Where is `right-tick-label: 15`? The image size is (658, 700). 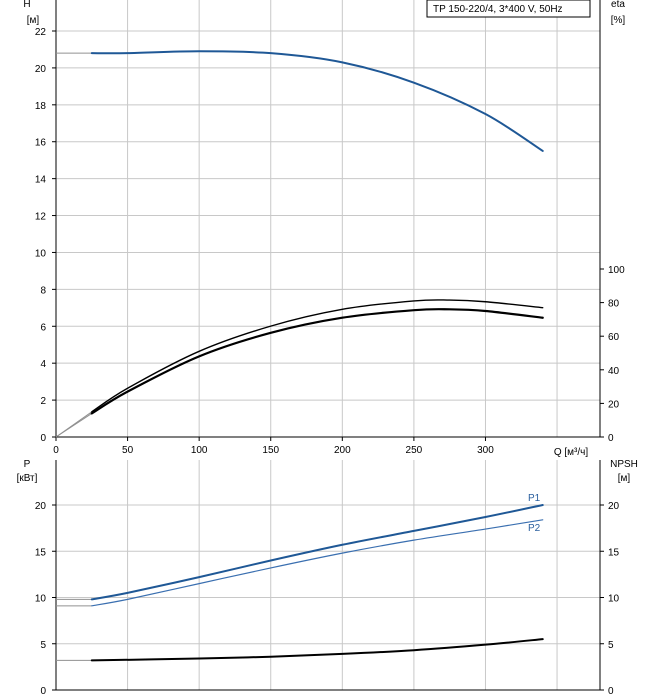 right-tick-label: 15 is located at coordinates (614, 552).